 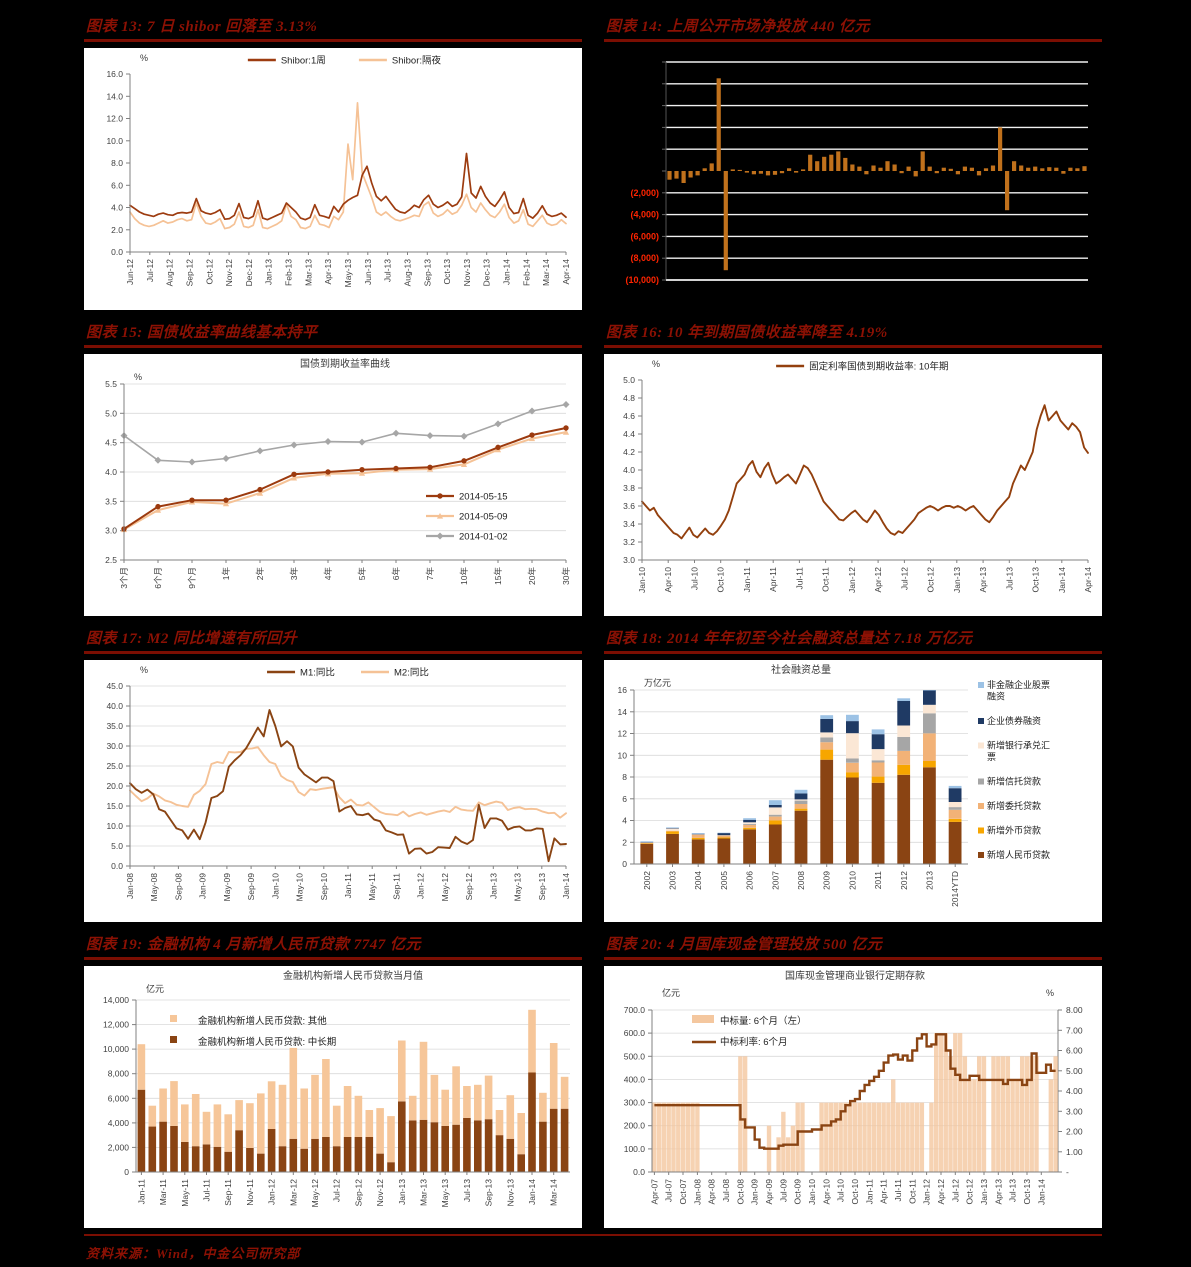 I want to click on svg-text: May-11, so click(x=372, y=887).